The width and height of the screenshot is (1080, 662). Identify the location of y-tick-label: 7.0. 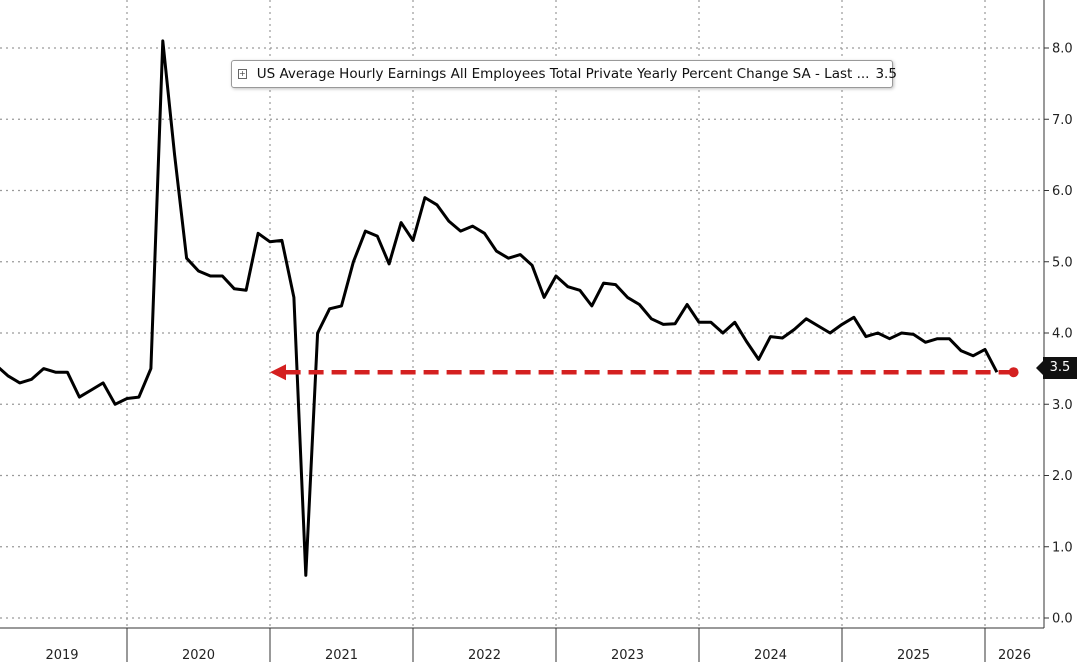
(1062, 120).